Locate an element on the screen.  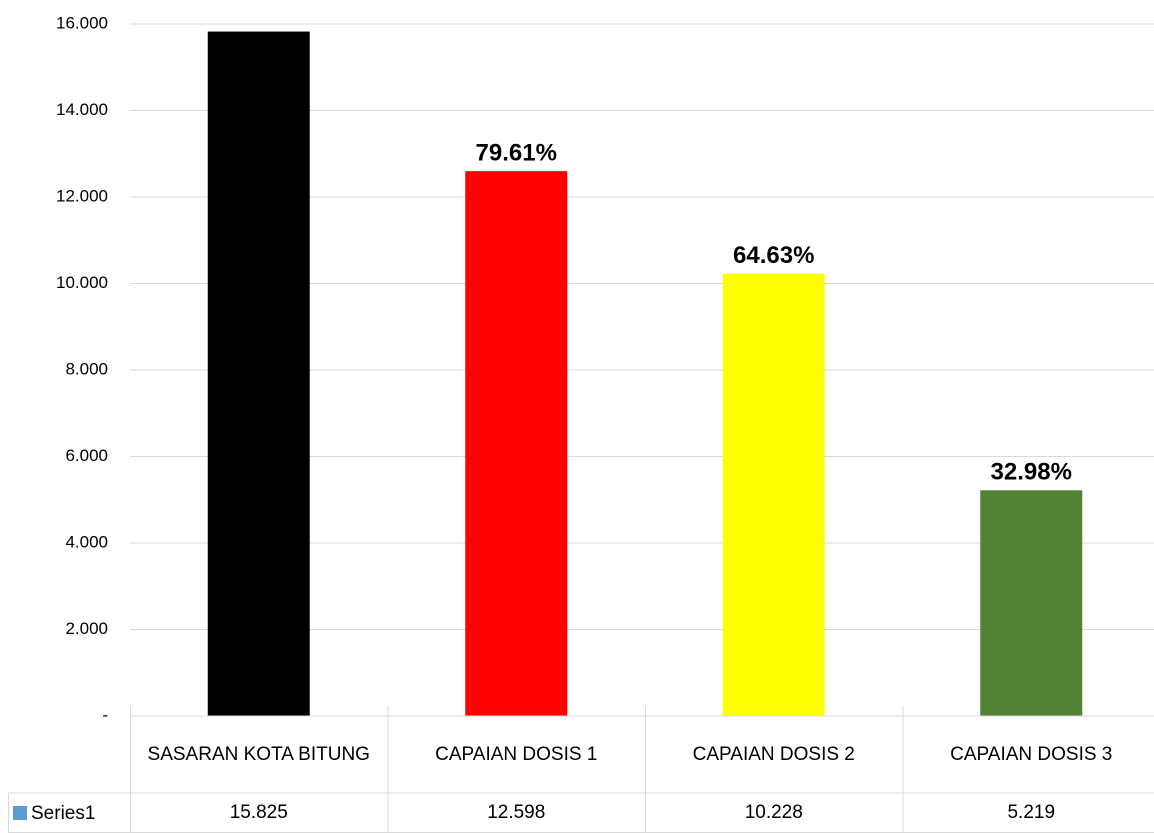
legend-label: Series1 is located at coordinates (63, 813).